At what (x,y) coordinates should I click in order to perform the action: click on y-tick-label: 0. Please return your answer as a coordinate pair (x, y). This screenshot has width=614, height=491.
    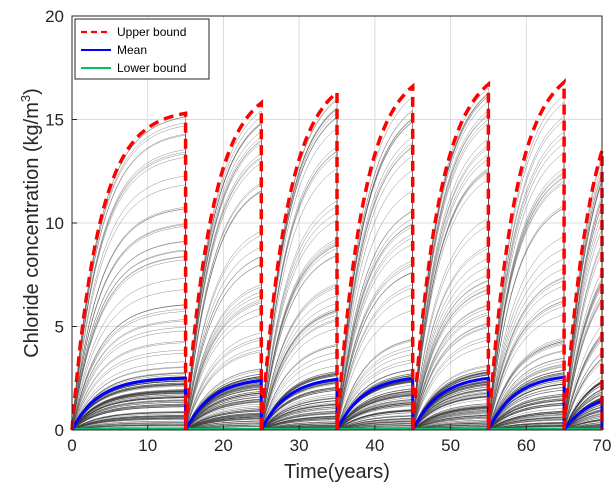
    Looking at the image, I should click on (59, 430).